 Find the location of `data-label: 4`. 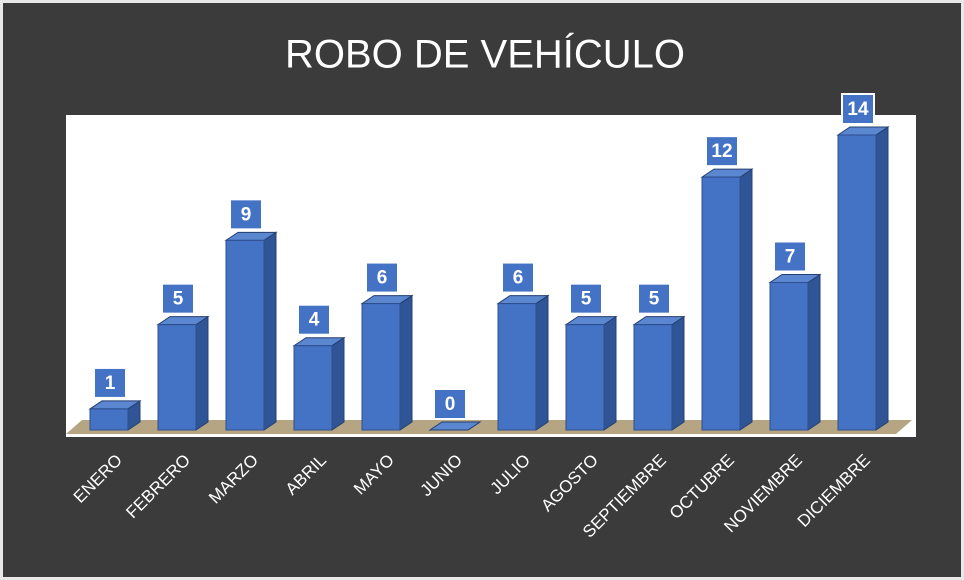

data-label: 4 is located at coordinates (314, 320).